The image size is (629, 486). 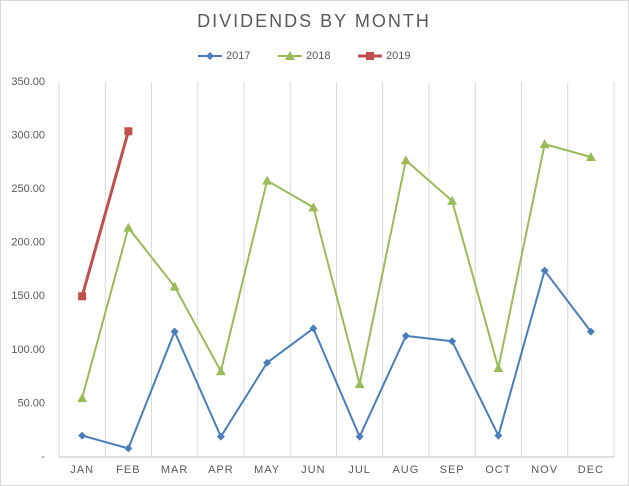 What do you see at coordinates (591, 470) in the screenshot?
I see `x-tick-label: DEC` at bounding box center [591, 470].